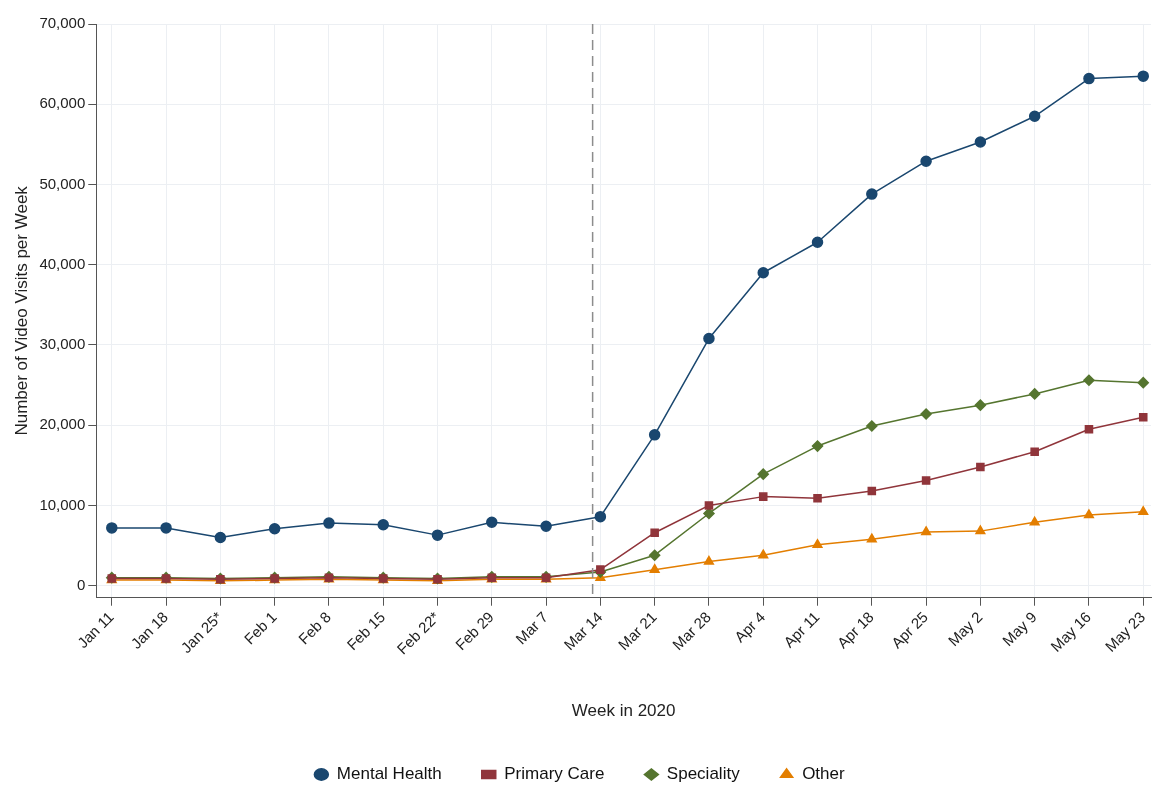  I want to click on x-tick-label: Apr 4, so click(749, 627).